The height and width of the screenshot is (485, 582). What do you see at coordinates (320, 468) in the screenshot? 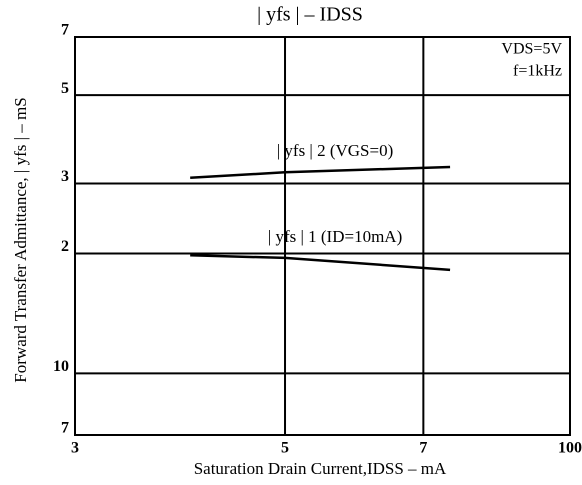
I see `x-axis-label: Saturation Drain Current,IDSS – mA` at bounding box center [320, 468].